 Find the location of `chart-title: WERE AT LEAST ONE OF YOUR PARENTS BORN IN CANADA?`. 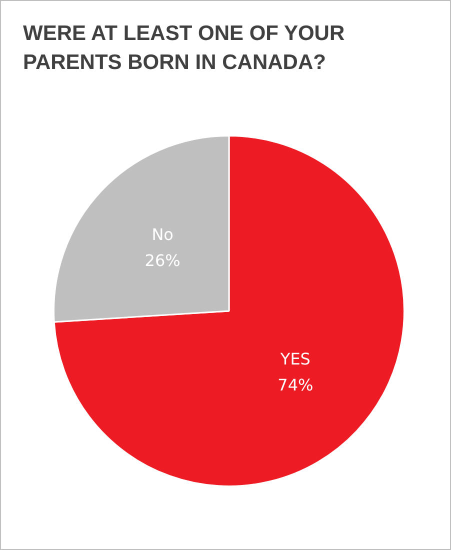

chart-title: WERE AT LEAST ONE OF YOUR PARENTS BORN IN CANADA? is located at coordinates (184, 48).